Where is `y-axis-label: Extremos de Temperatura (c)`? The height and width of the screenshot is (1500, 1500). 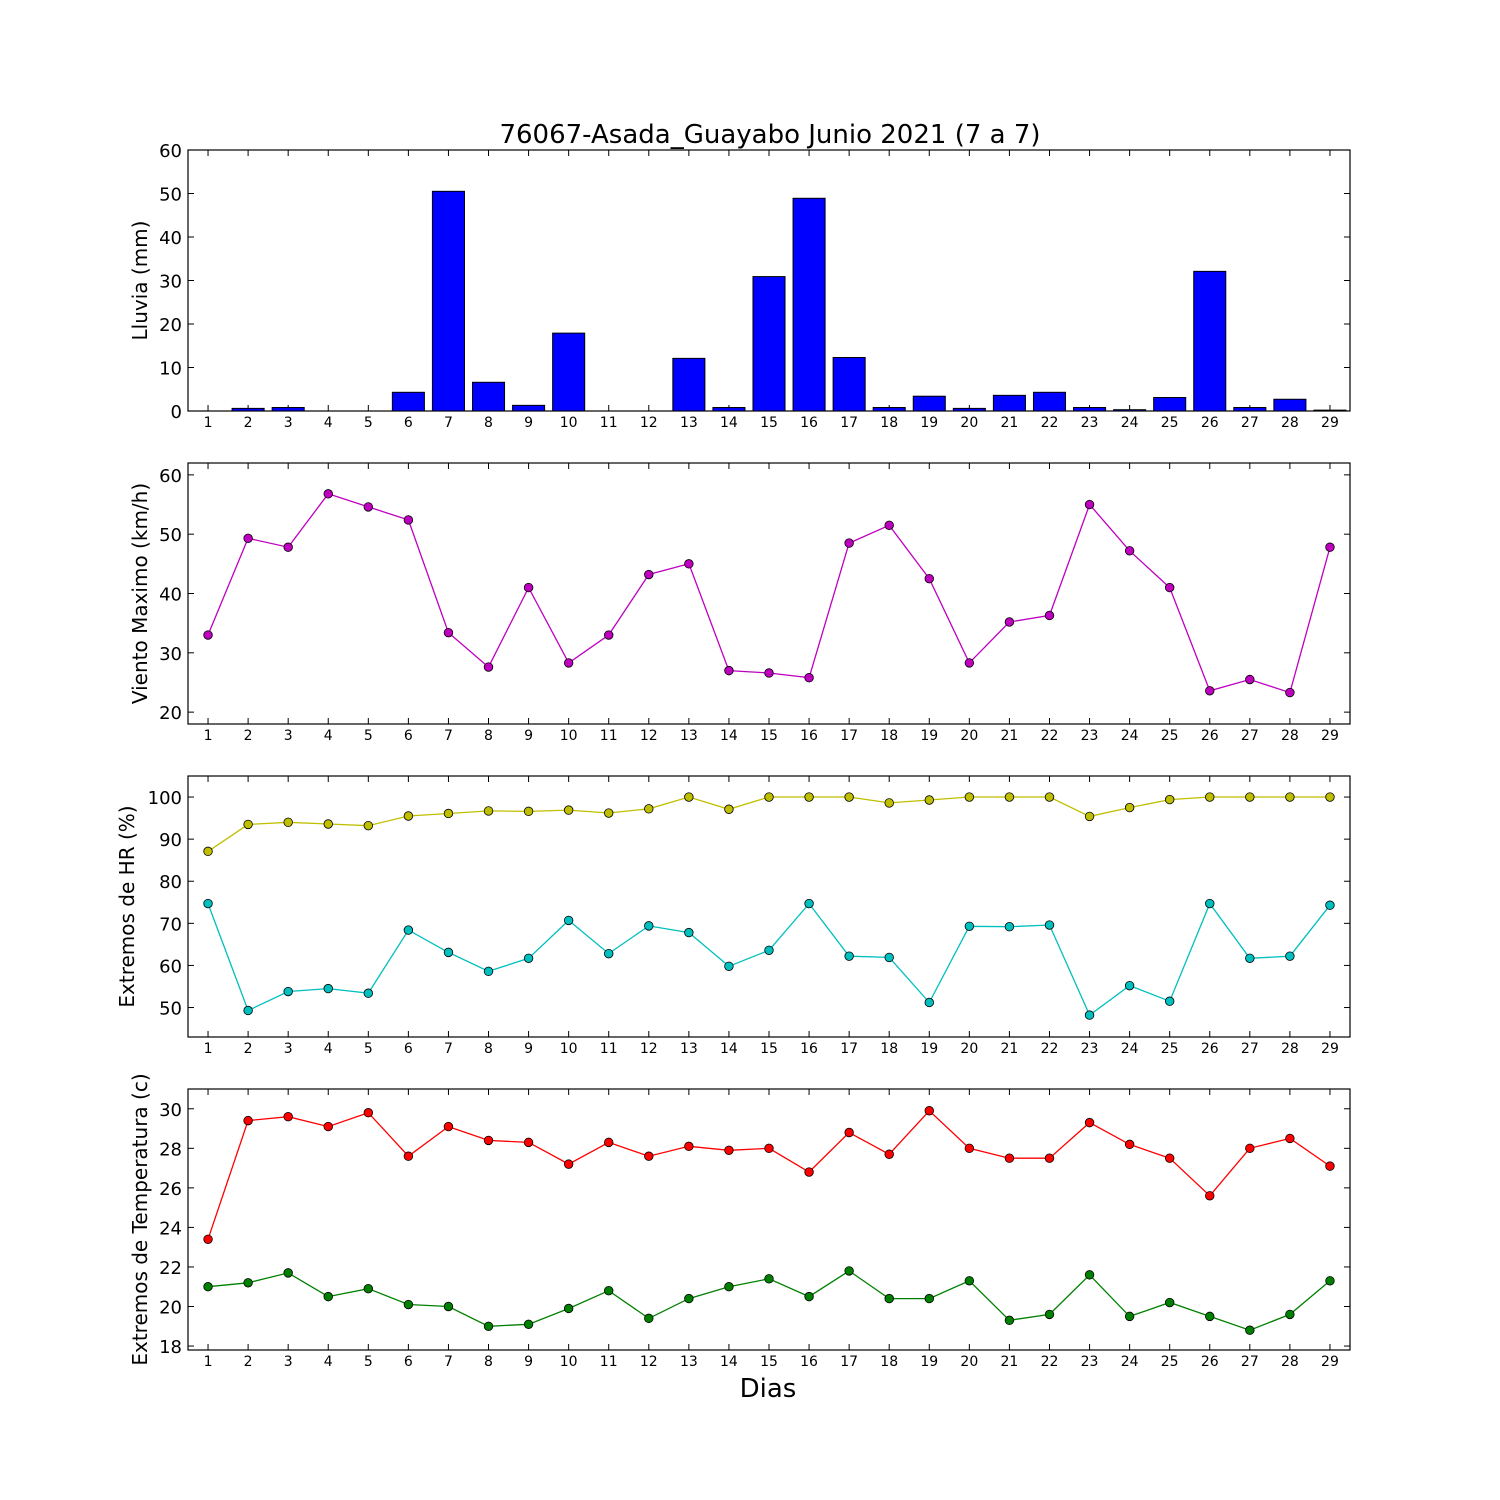 y-axis-label: Extremos de Temperatura (c) is located at coordinates (140, 1219).